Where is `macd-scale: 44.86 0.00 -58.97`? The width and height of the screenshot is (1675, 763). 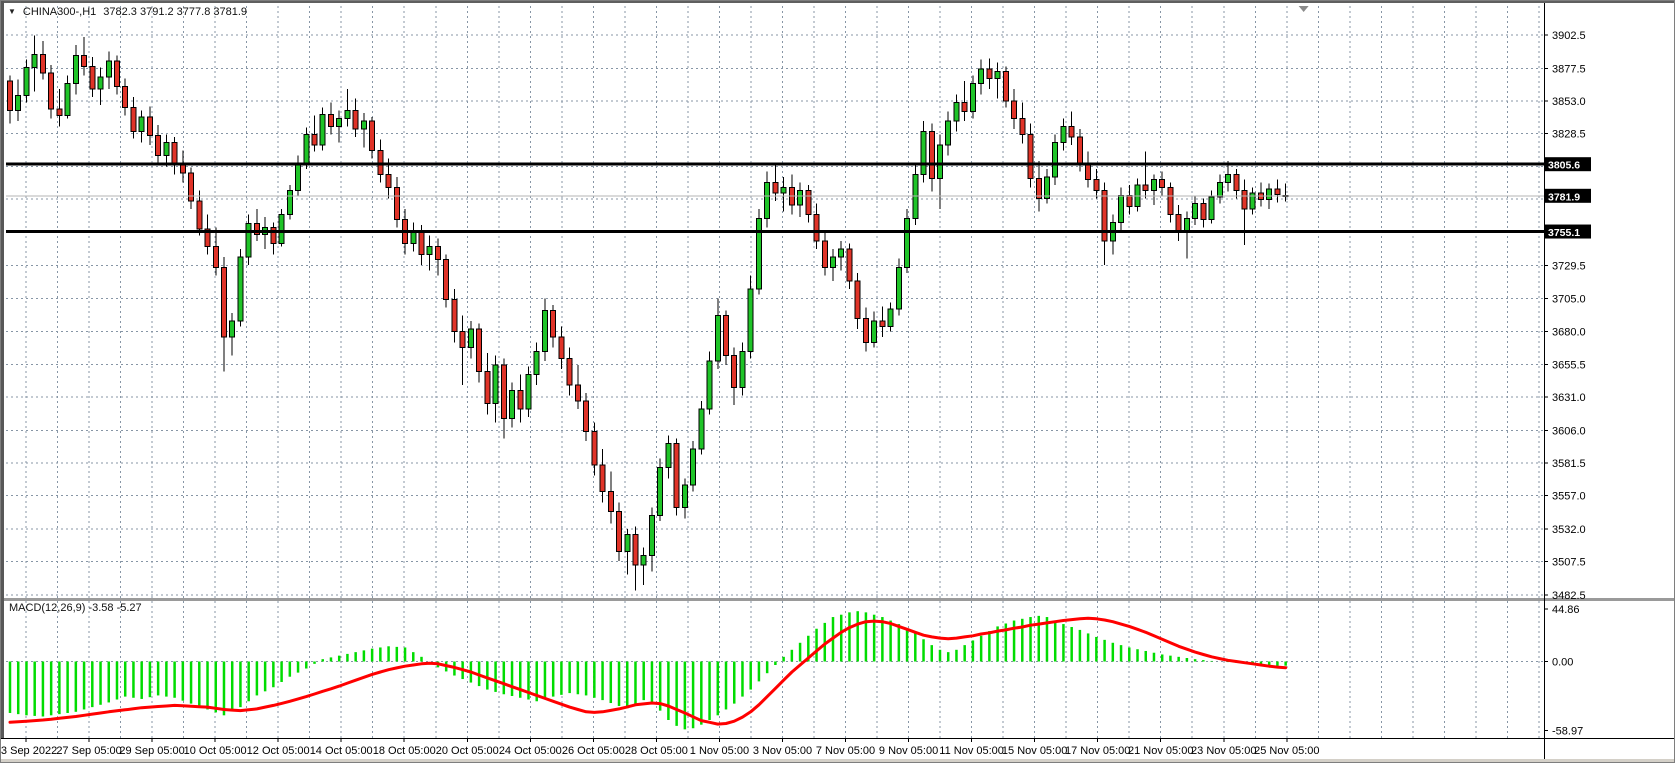 macd-scale: 44.86 0.00 -58.97 is located at coordinates (1563, 670).